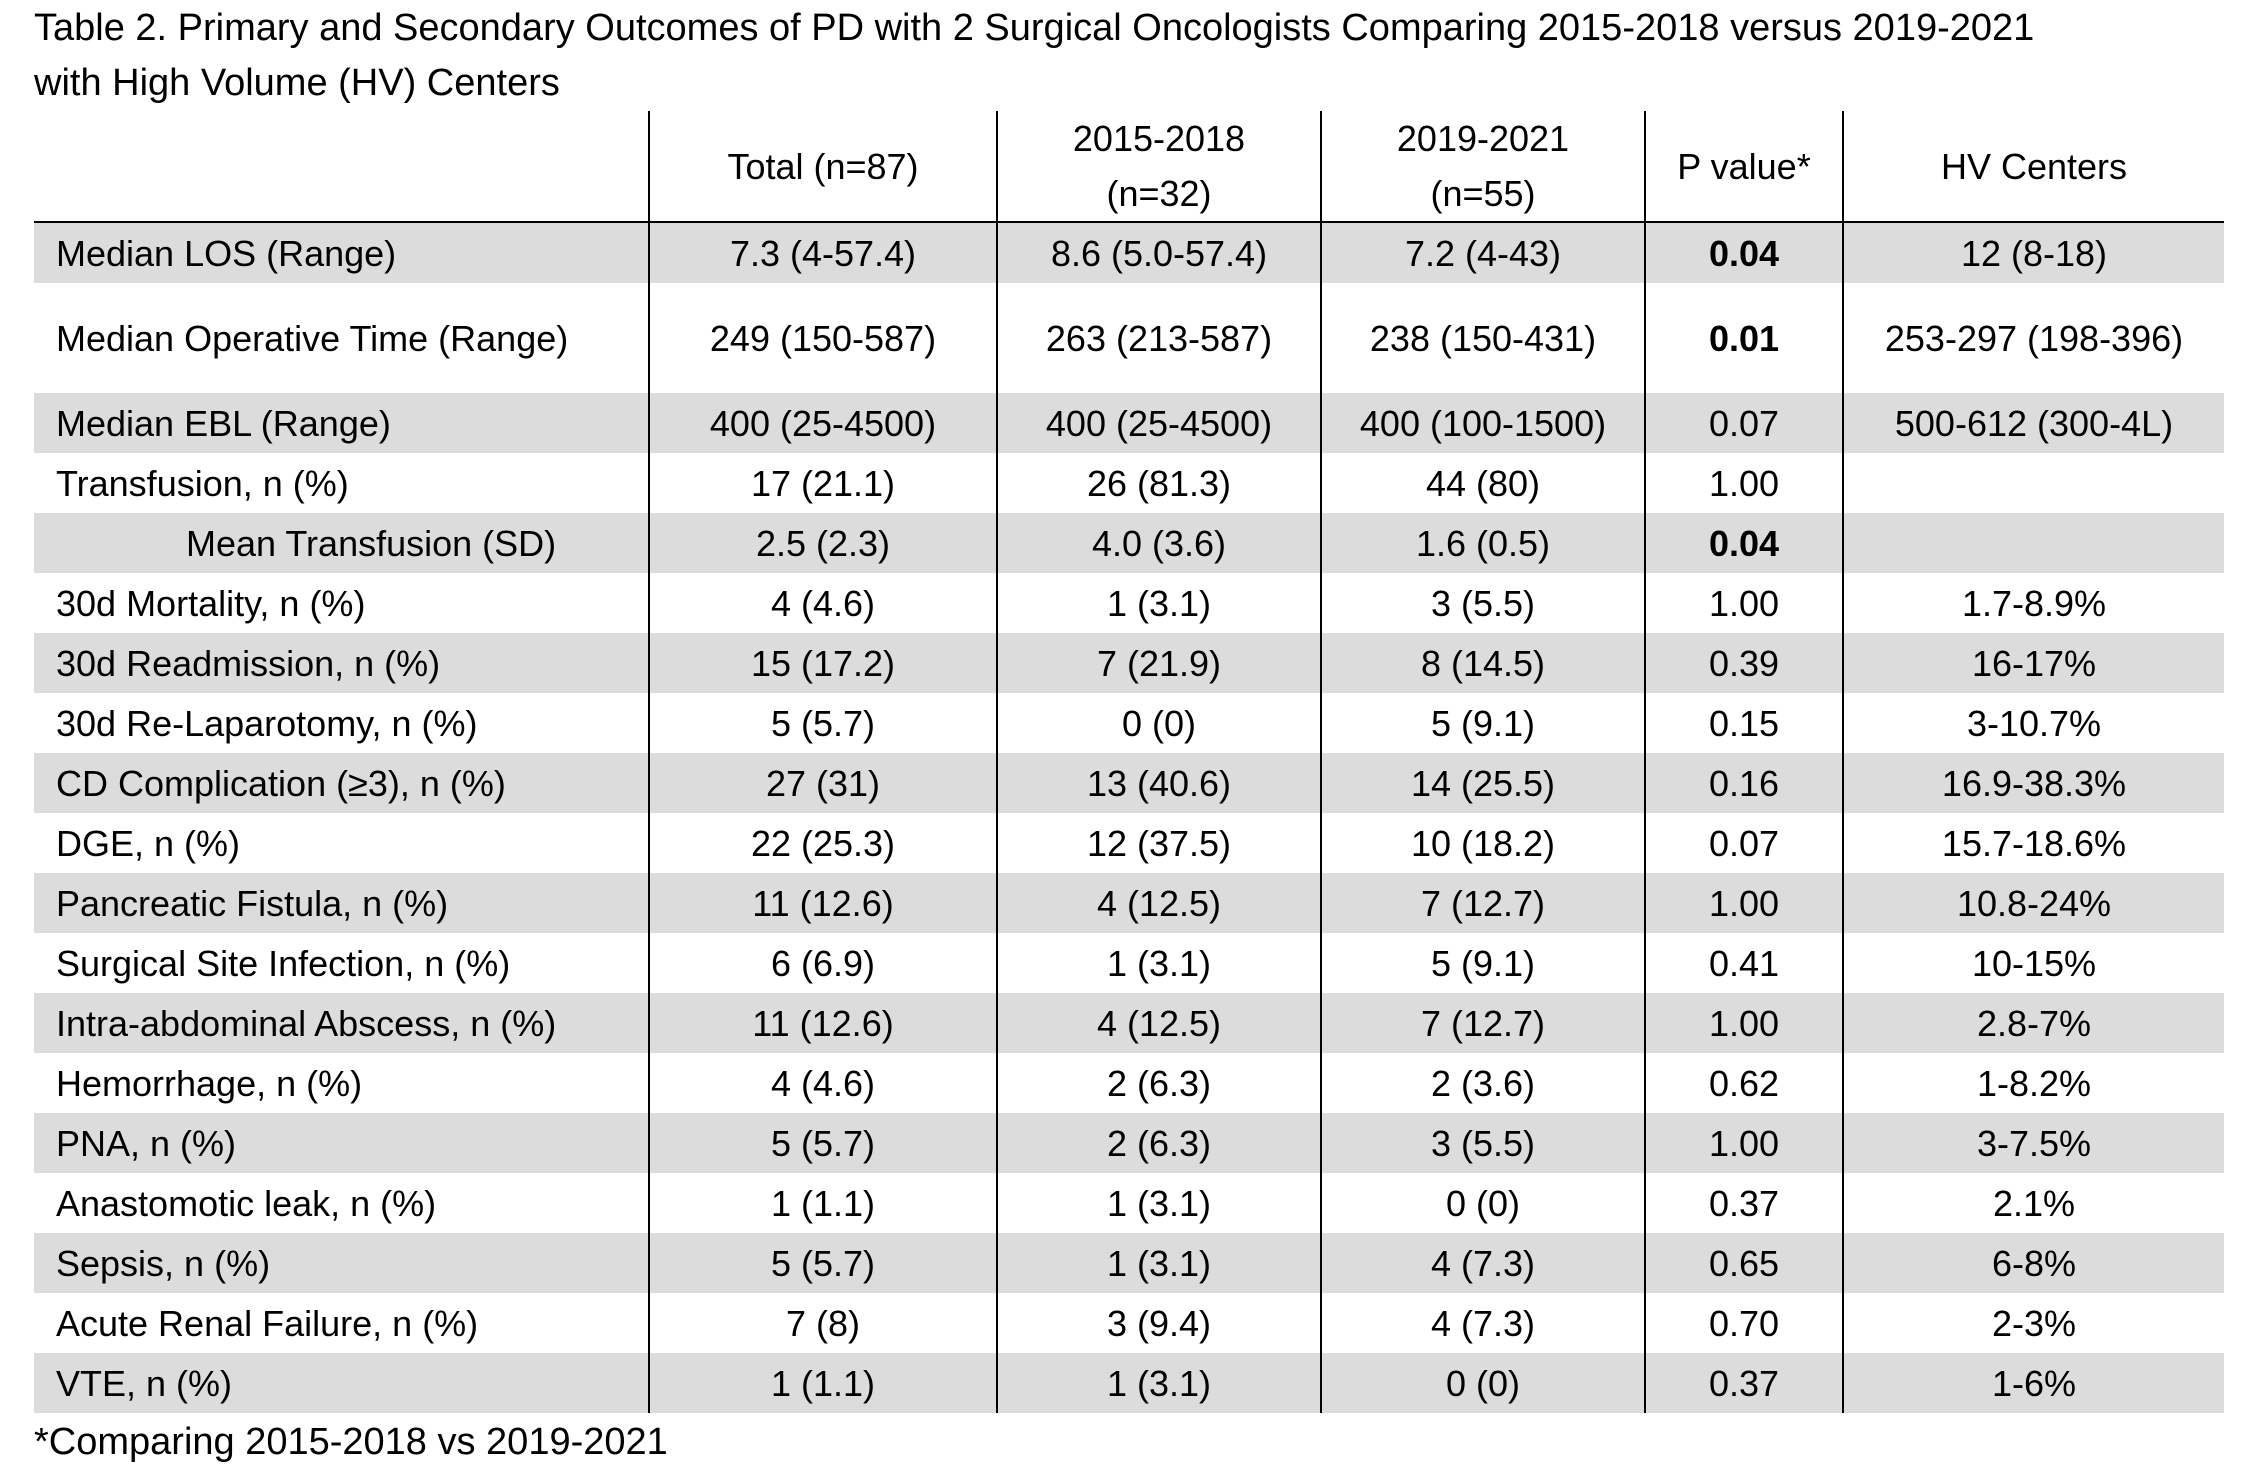  What do you see at coordinates (822, 338) in the screenshot?
I see `cell-total: 249 (150-587)` at bounding box center [822, 338].